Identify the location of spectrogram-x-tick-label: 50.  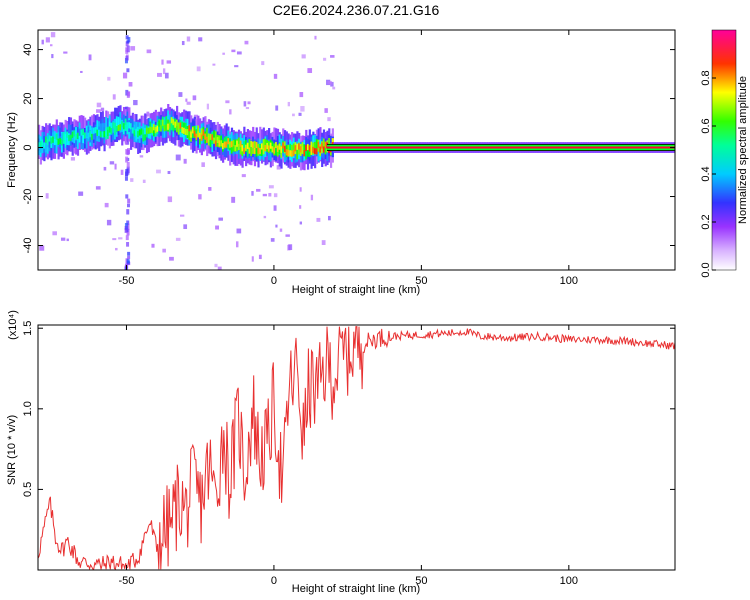
(421, 281).